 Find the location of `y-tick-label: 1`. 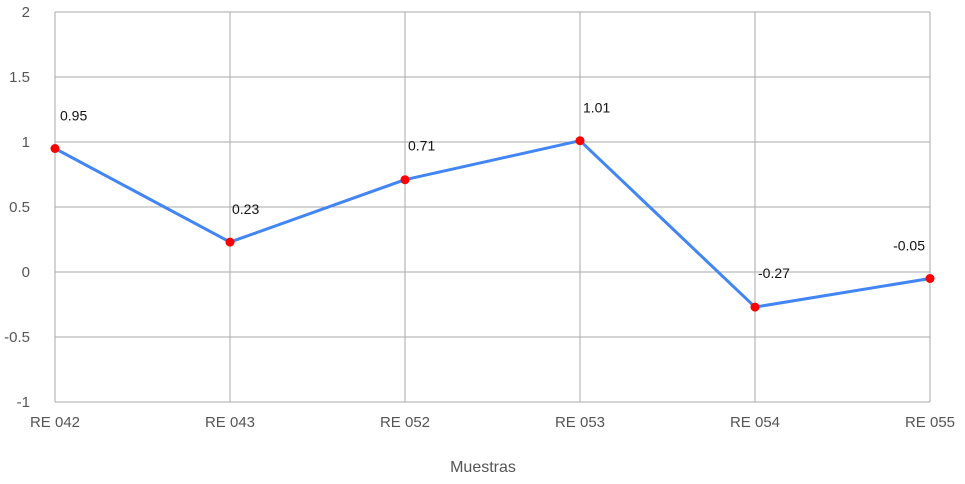

y-tick-label: 1 is located at coordinates (26, 142).